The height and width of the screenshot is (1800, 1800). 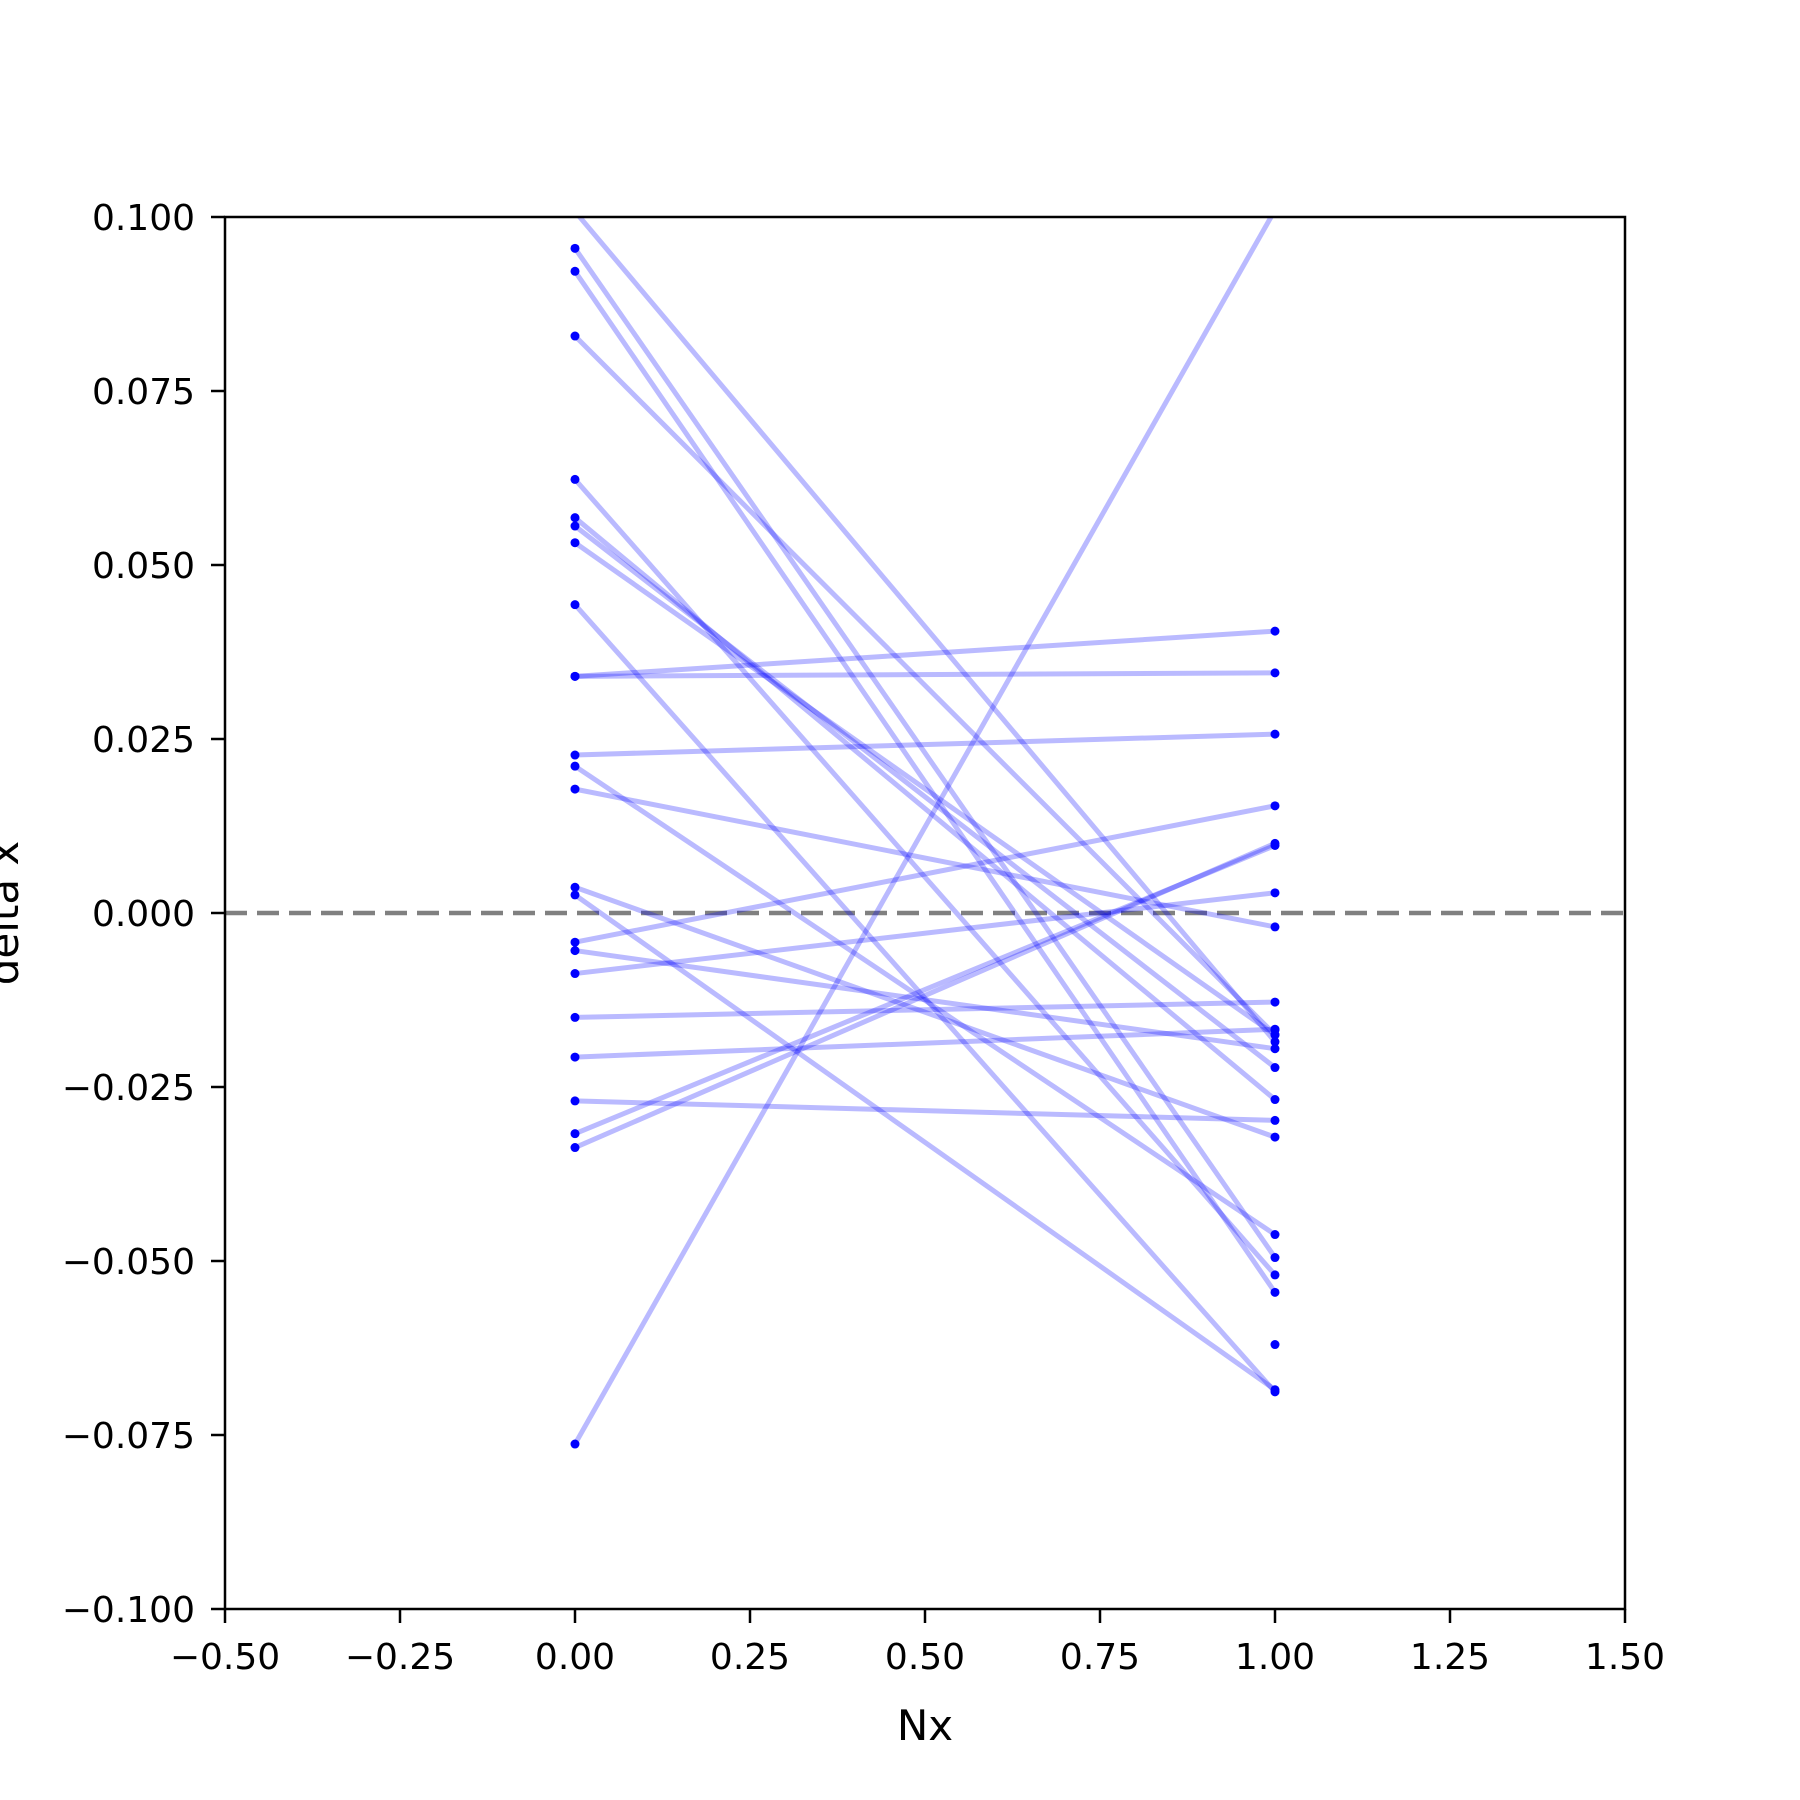 I want to click on y-tick-label: 0.000, so click(x=143, y=914).